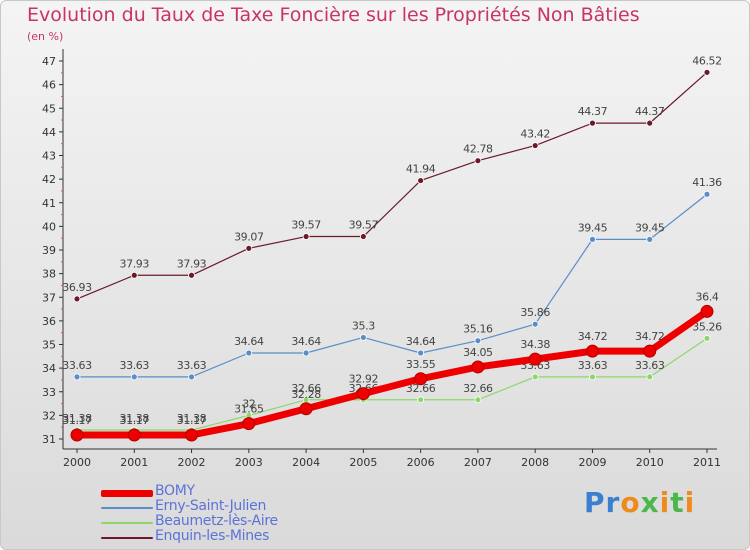 This screenshot has width=750, height=550. I want to click on x-tick-label: 2006, so click(421, 462).